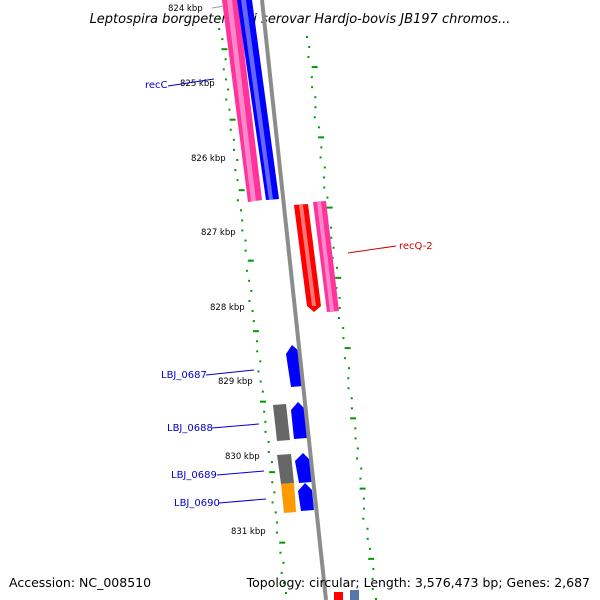 Image resolution: width=600 pixels, height=600 pixels. Describe the element at coordinates (235, 426) in the screenshot. I see `LBJ_0688-leader` at that location.